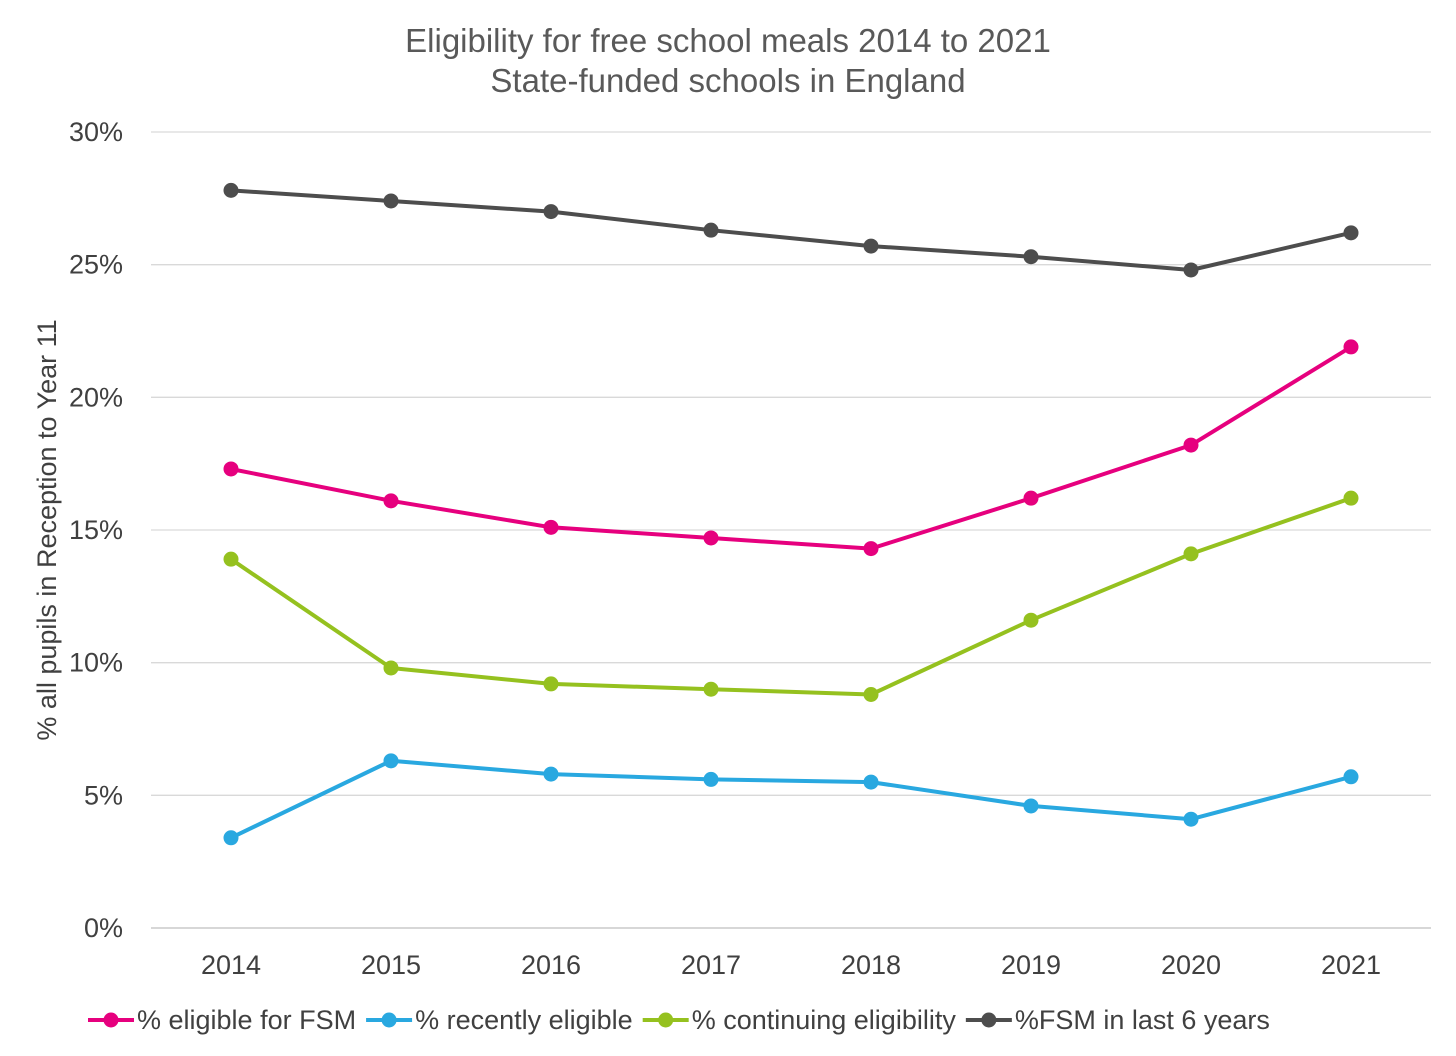  What do you see at coordinates (551, 965) in the screenshot?
I see `x-tick-label: 2016` at bounding box center [551, 965].